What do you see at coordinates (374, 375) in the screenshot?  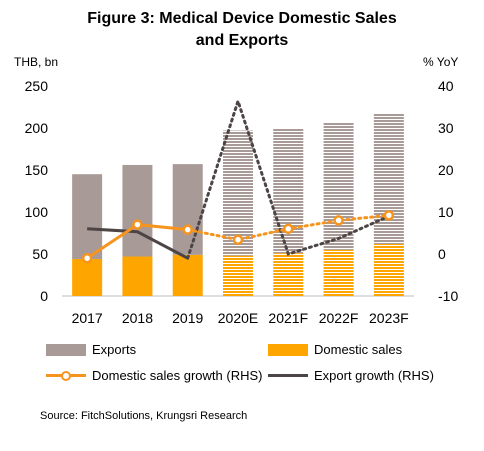 I see `legend-label-export-growth: Export growth (RHS)` at bounding box center [374, 375].